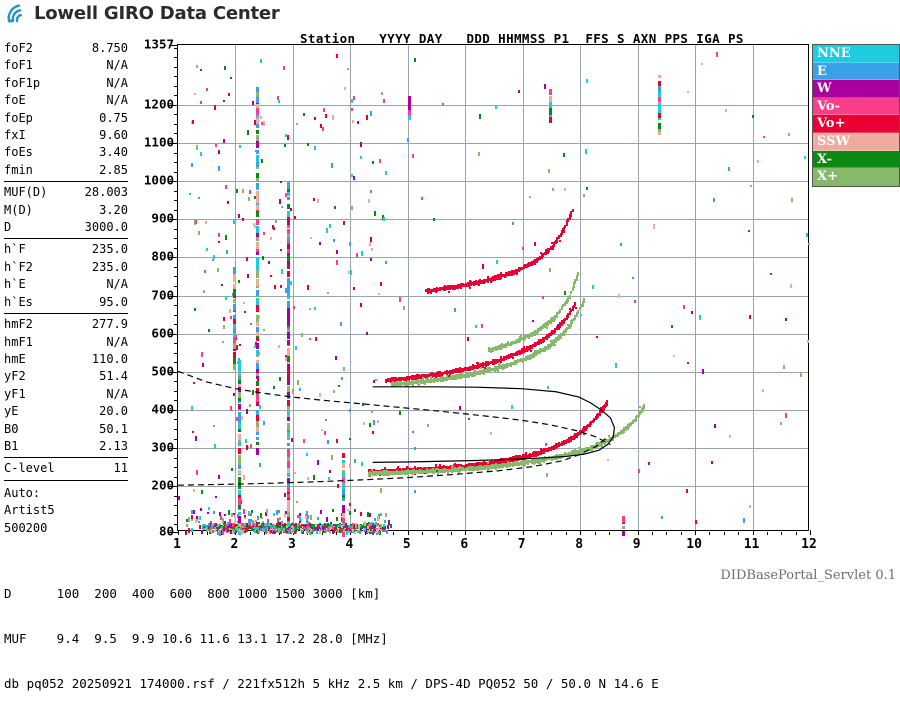  What do you see at coordinates (856, 89) in the screenshot?
I see `legend-item-w: W` at bounding box center [856, 89].